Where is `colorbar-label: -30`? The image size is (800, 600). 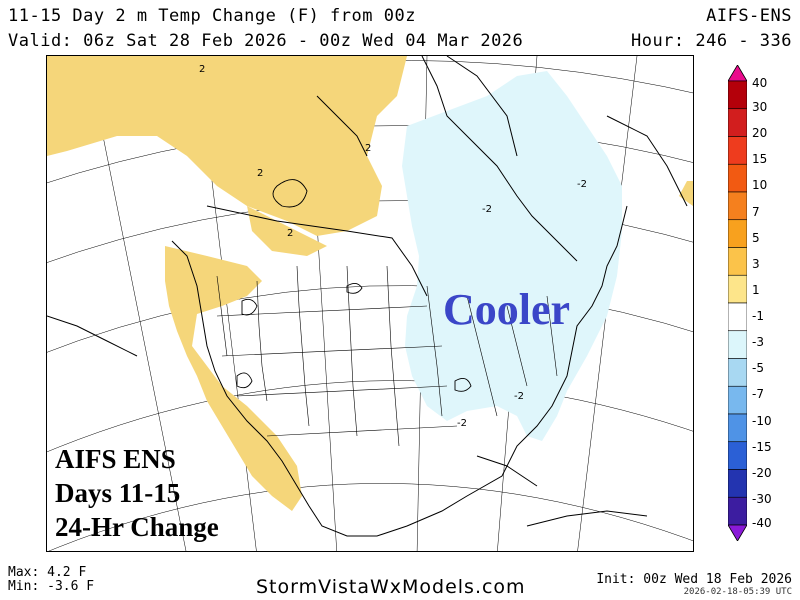
colorbar-label: -30 is located at coordinates (762, 498).